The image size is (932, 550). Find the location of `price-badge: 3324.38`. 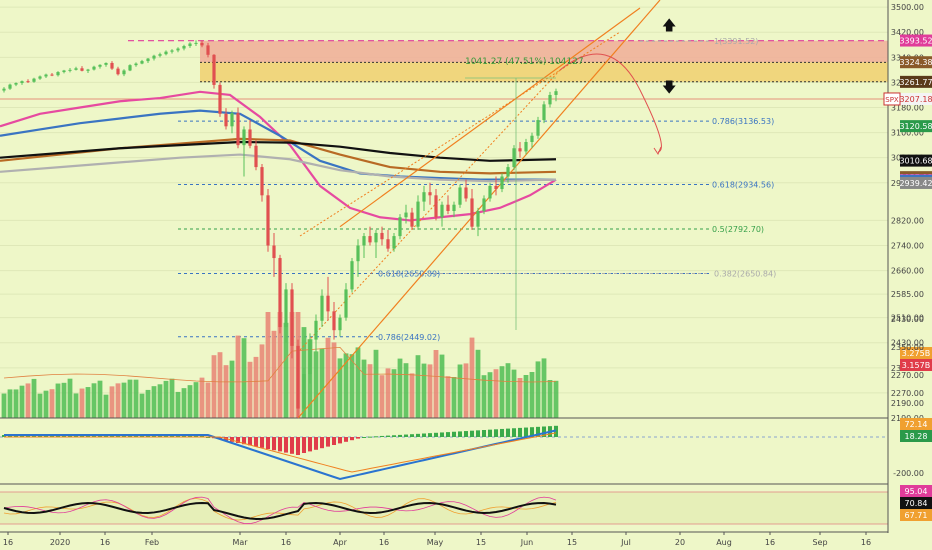

price-badge: 3324.38 is located at coordinates (915, 62).